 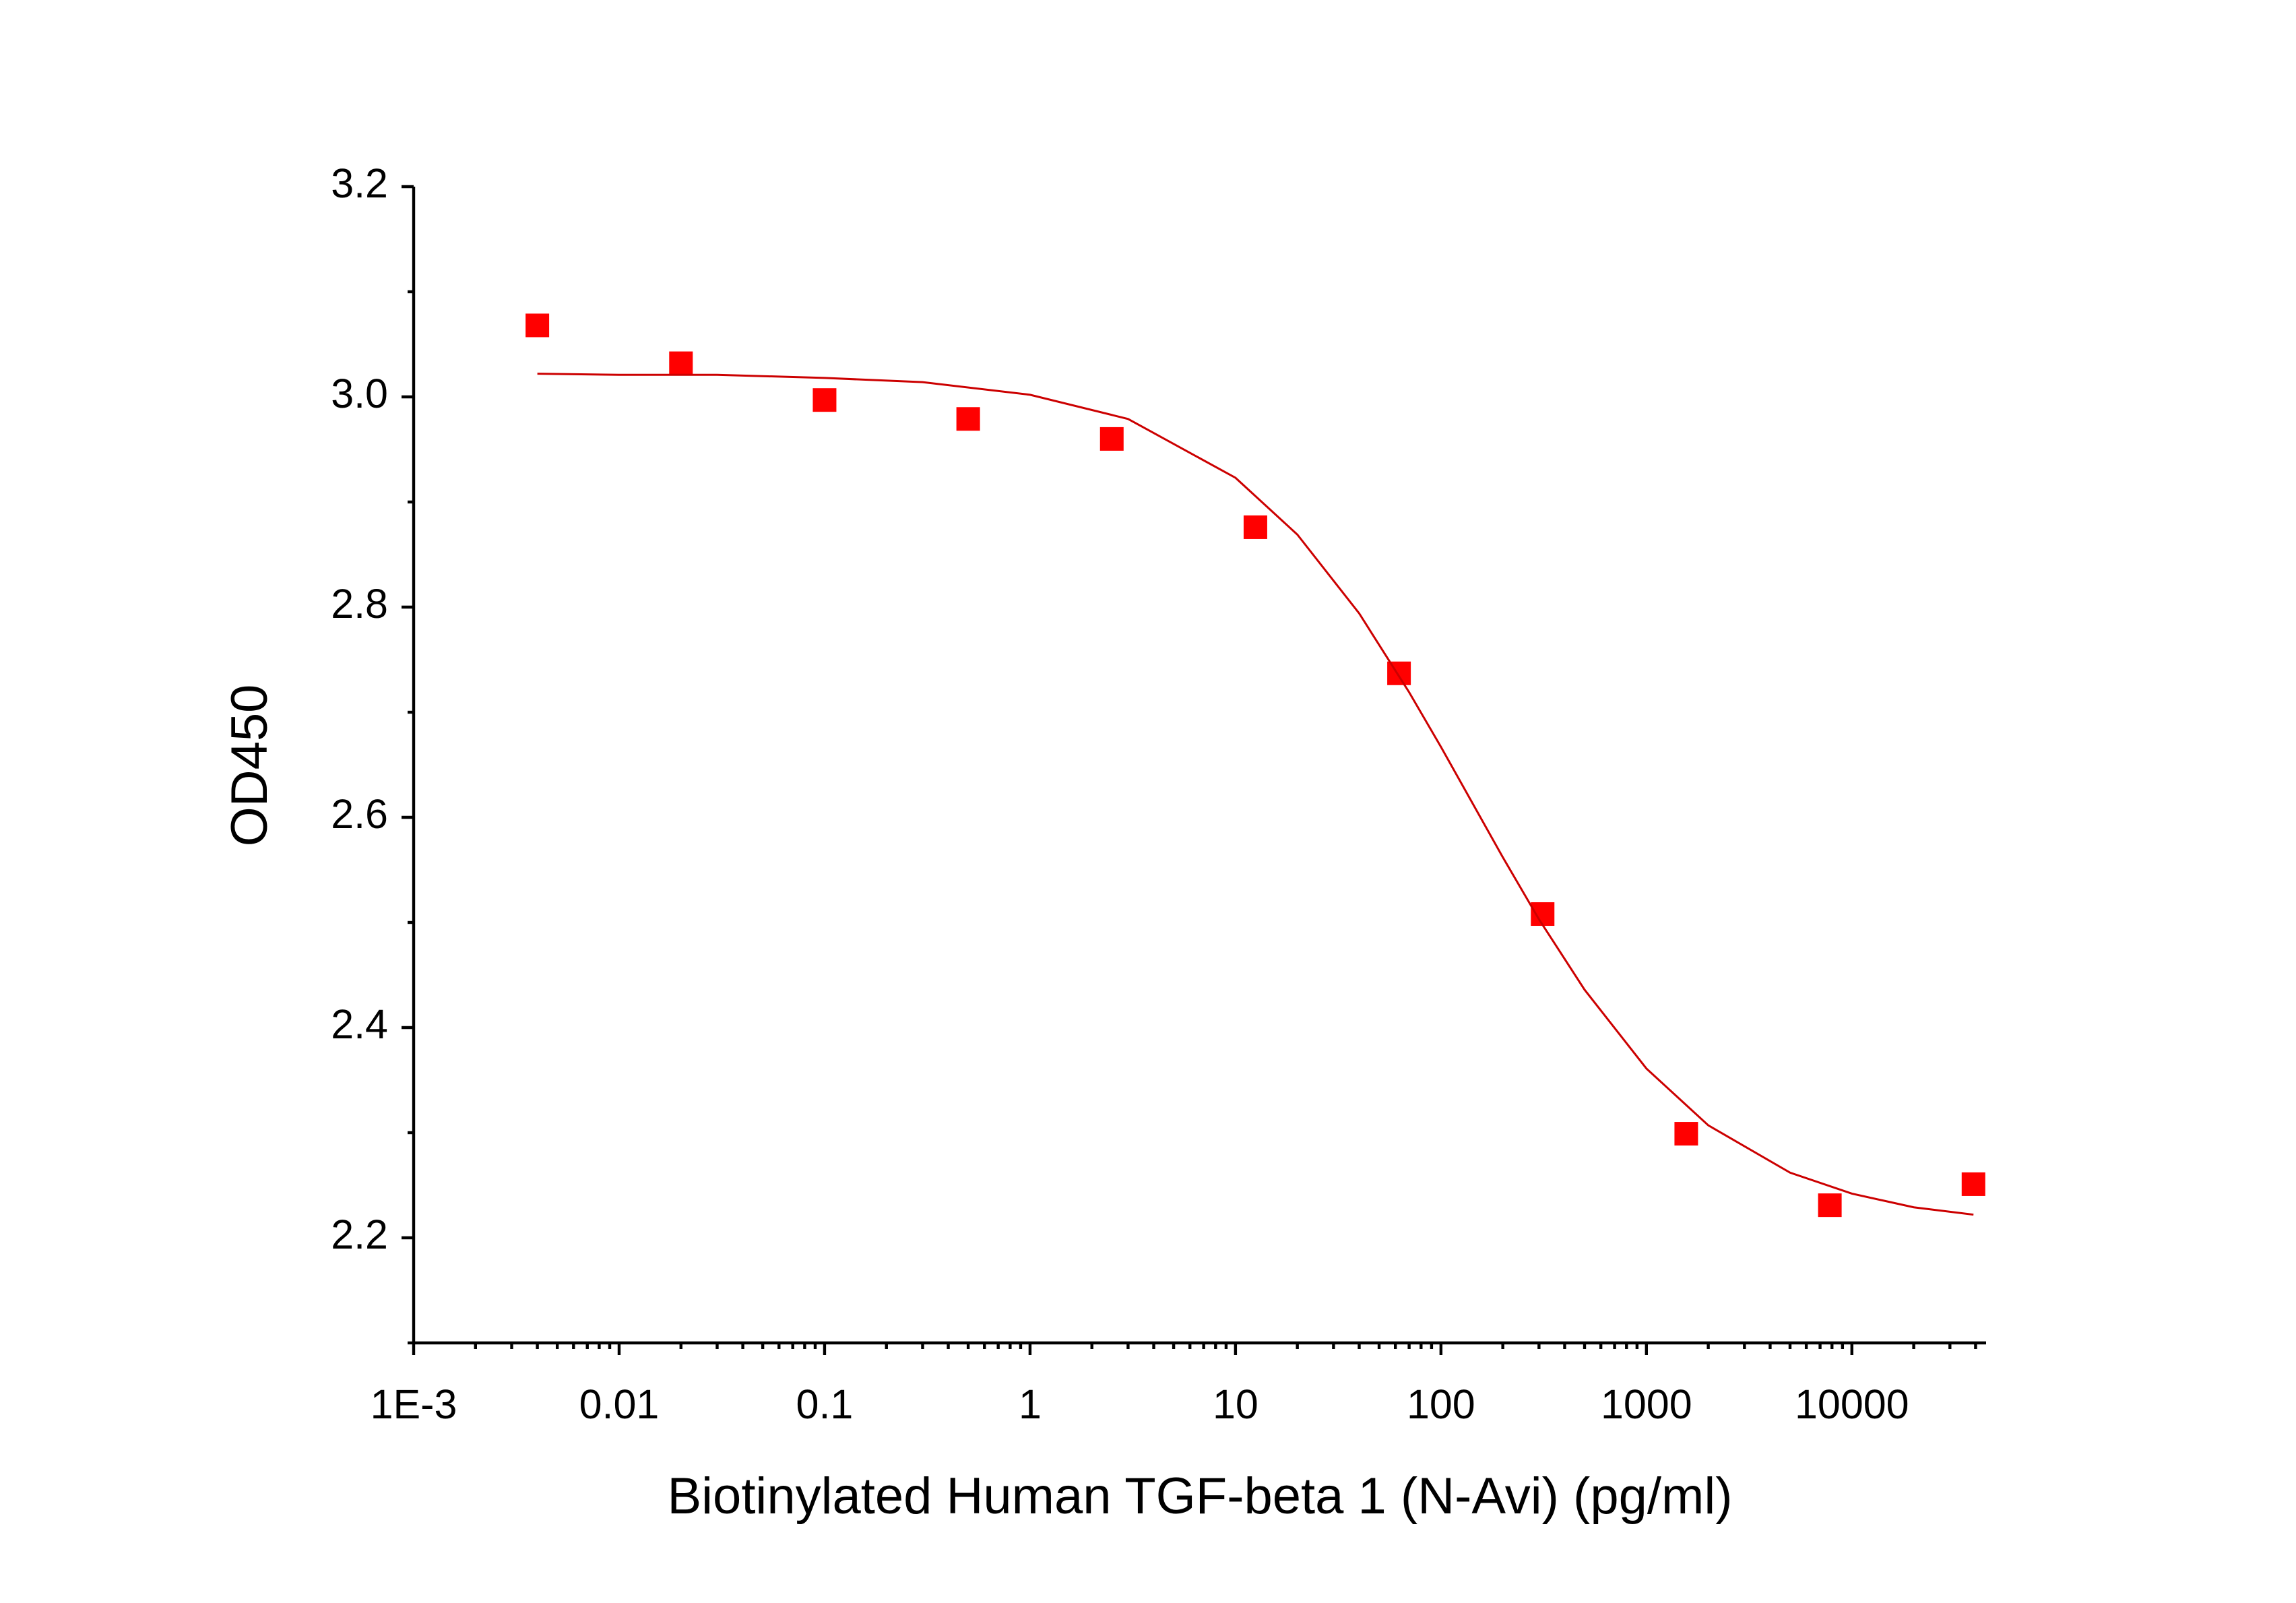 What do you see at coordinates (359, 393) in the screenshot?
I see `y-tick-label: 3.0` at bounding box center [359, 393].